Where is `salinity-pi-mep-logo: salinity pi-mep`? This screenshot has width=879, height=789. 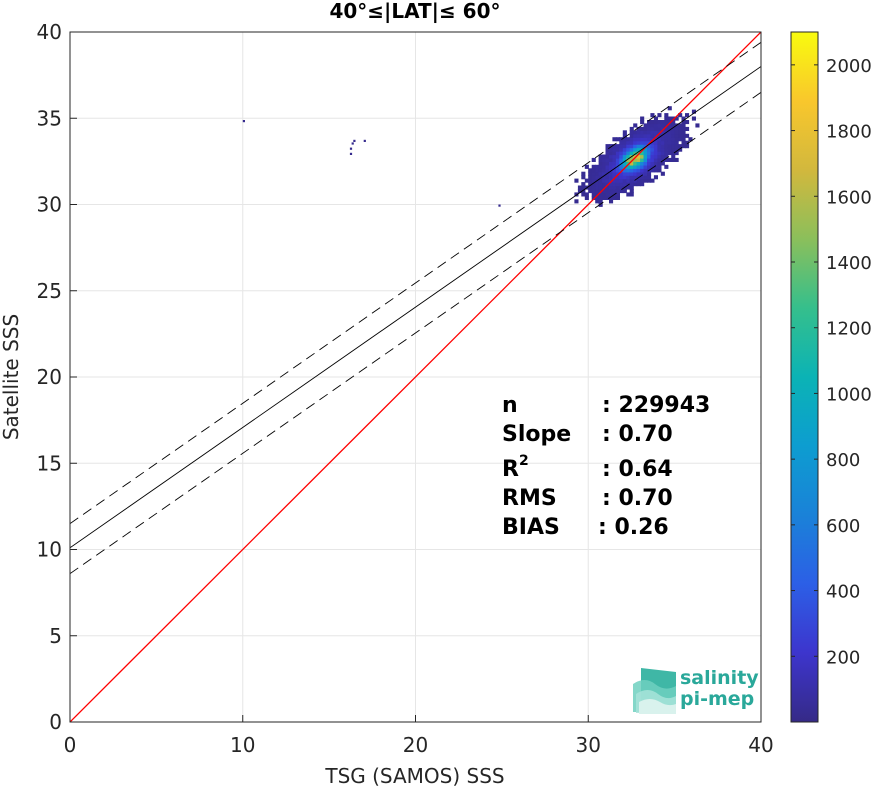 salinity-pi-mep-logo: salinity pi-mep is located at coordinates (696, 690).